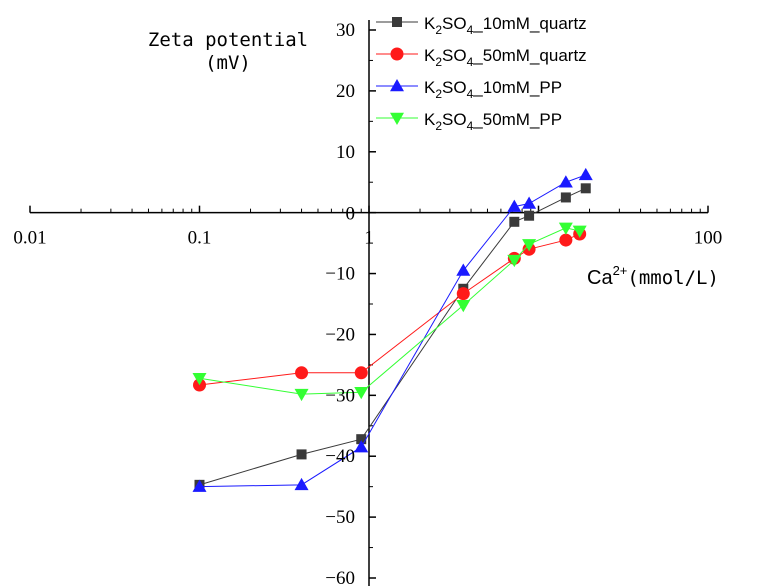 Image resolution: width=767 pixels, height=588 pixels. What do you see at coordinates (340, 578) in the screenshot?
I see `y-tick-label: −60` at bounding box center [340, 578].